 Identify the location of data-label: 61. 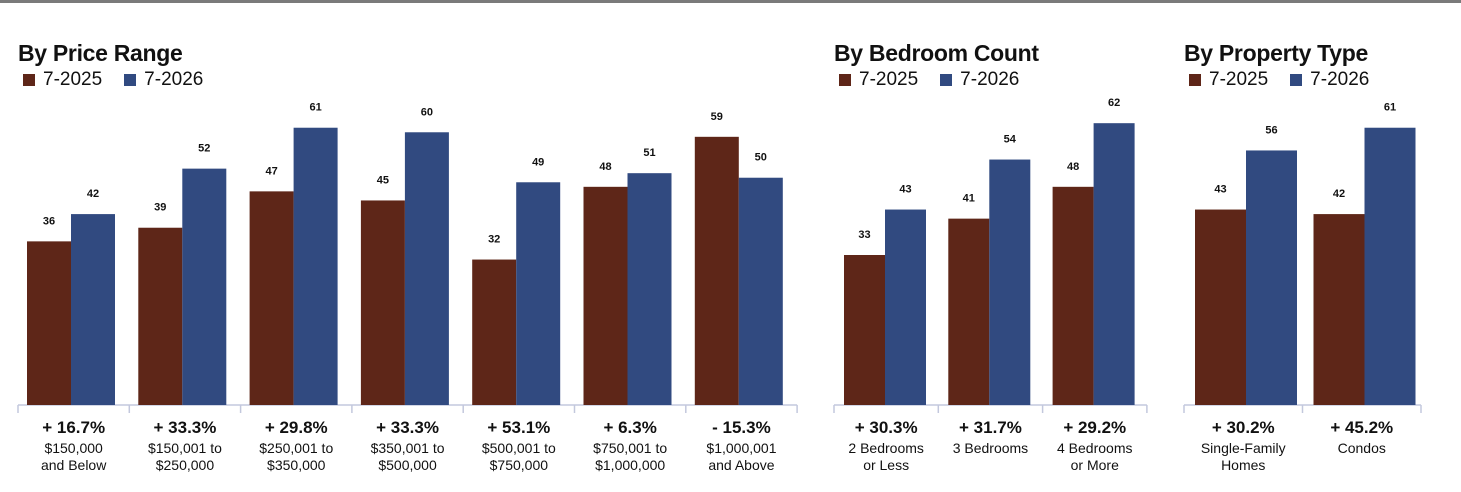
(315, 108).